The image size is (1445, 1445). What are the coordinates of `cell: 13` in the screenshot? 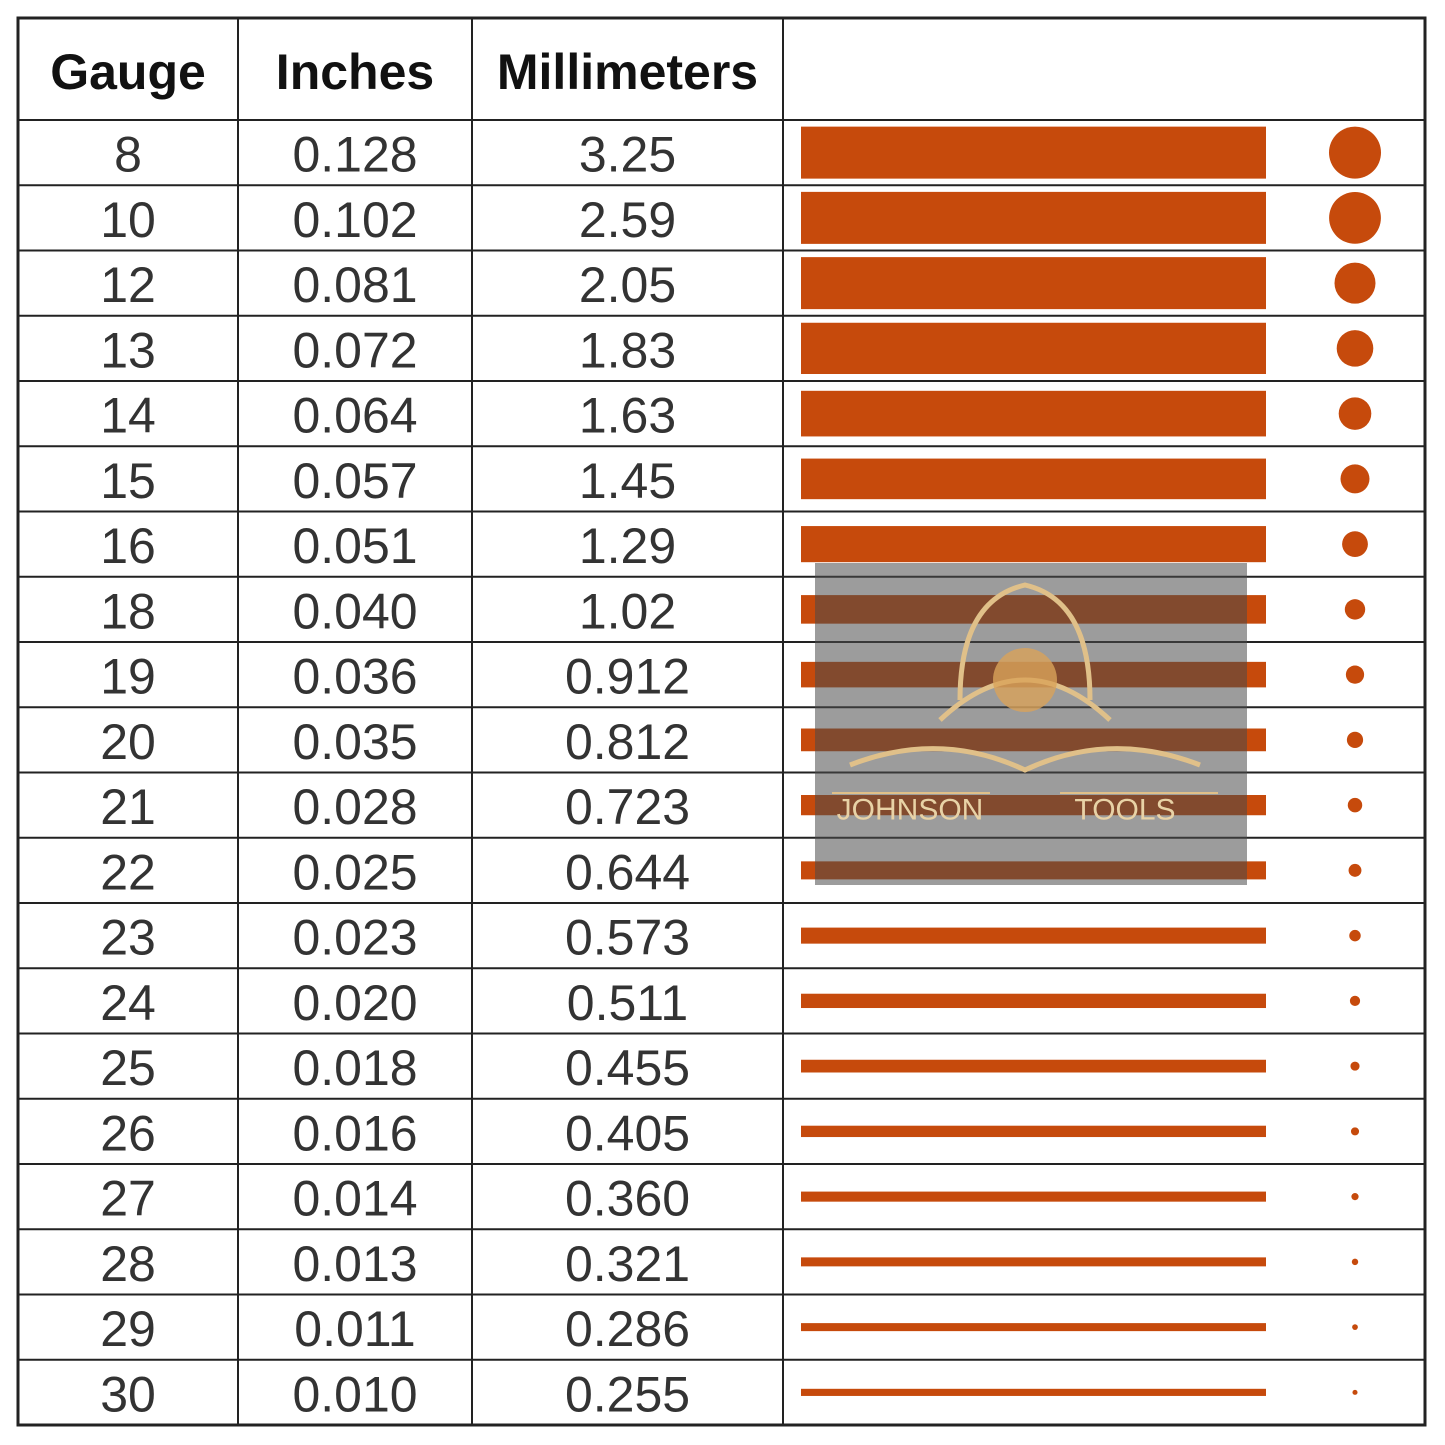 It's located at (128, 350).